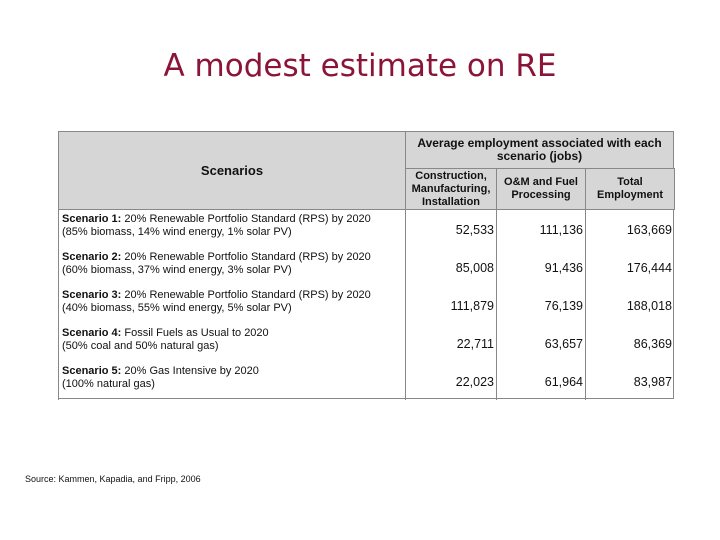 This screenshot has height=540, width=720. I want to click on scenario-label: Scenario 3:, so click(92, 295).